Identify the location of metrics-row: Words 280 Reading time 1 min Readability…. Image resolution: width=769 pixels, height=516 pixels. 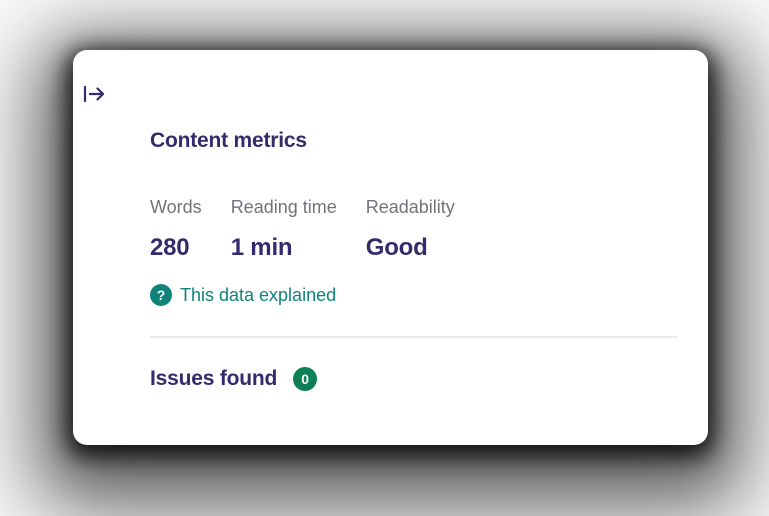
(413, 229).